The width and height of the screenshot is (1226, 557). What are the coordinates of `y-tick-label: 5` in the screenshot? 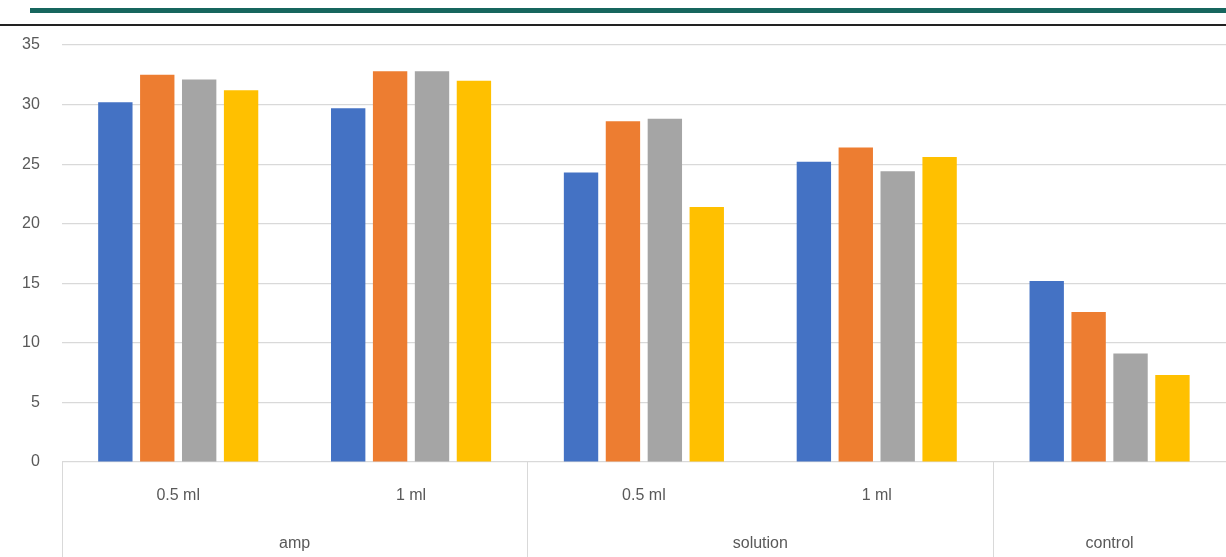 It's located at (35, 401).